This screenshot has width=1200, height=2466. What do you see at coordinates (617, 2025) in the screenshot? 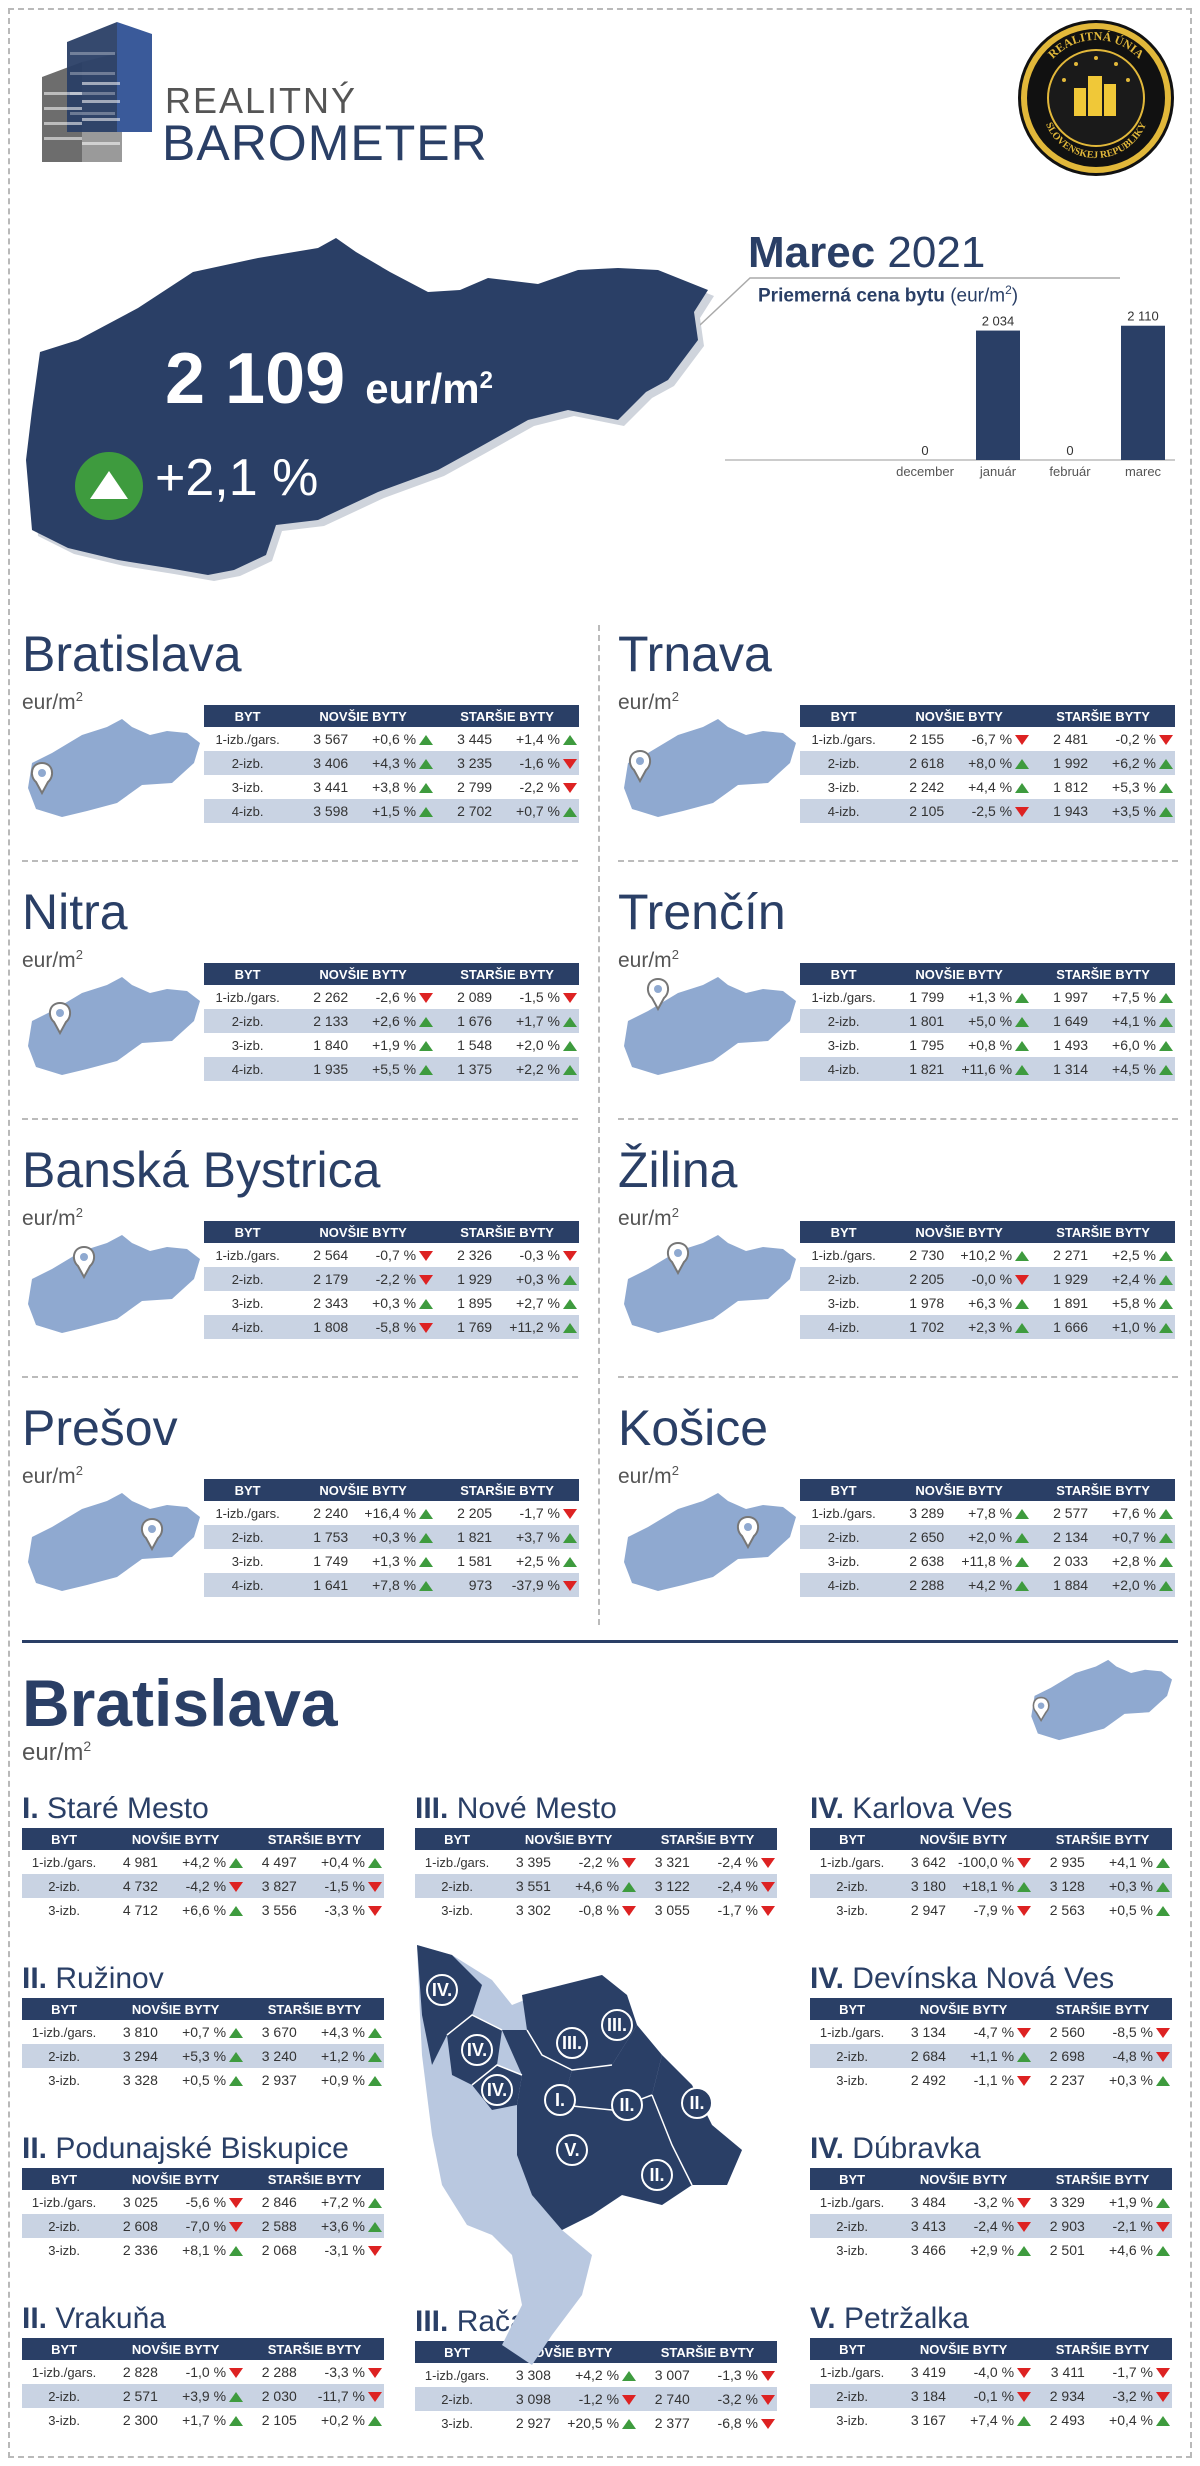
I see `map-label: III.` at bounding box center [617, 2025].